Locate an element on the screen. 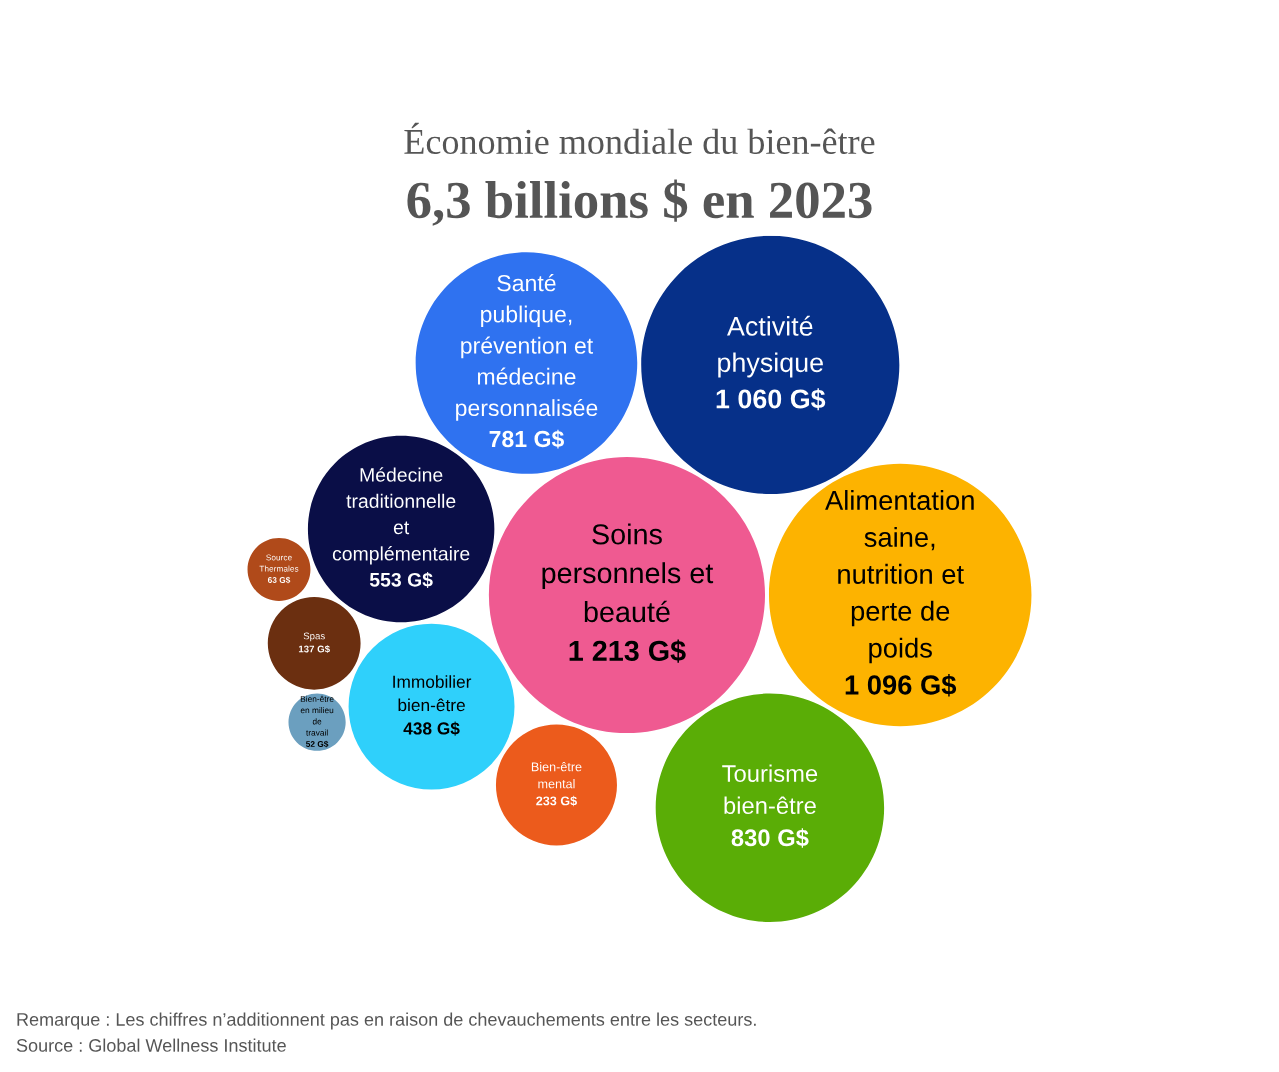  category-label: Activité physique is located at coordinates (770, 346).